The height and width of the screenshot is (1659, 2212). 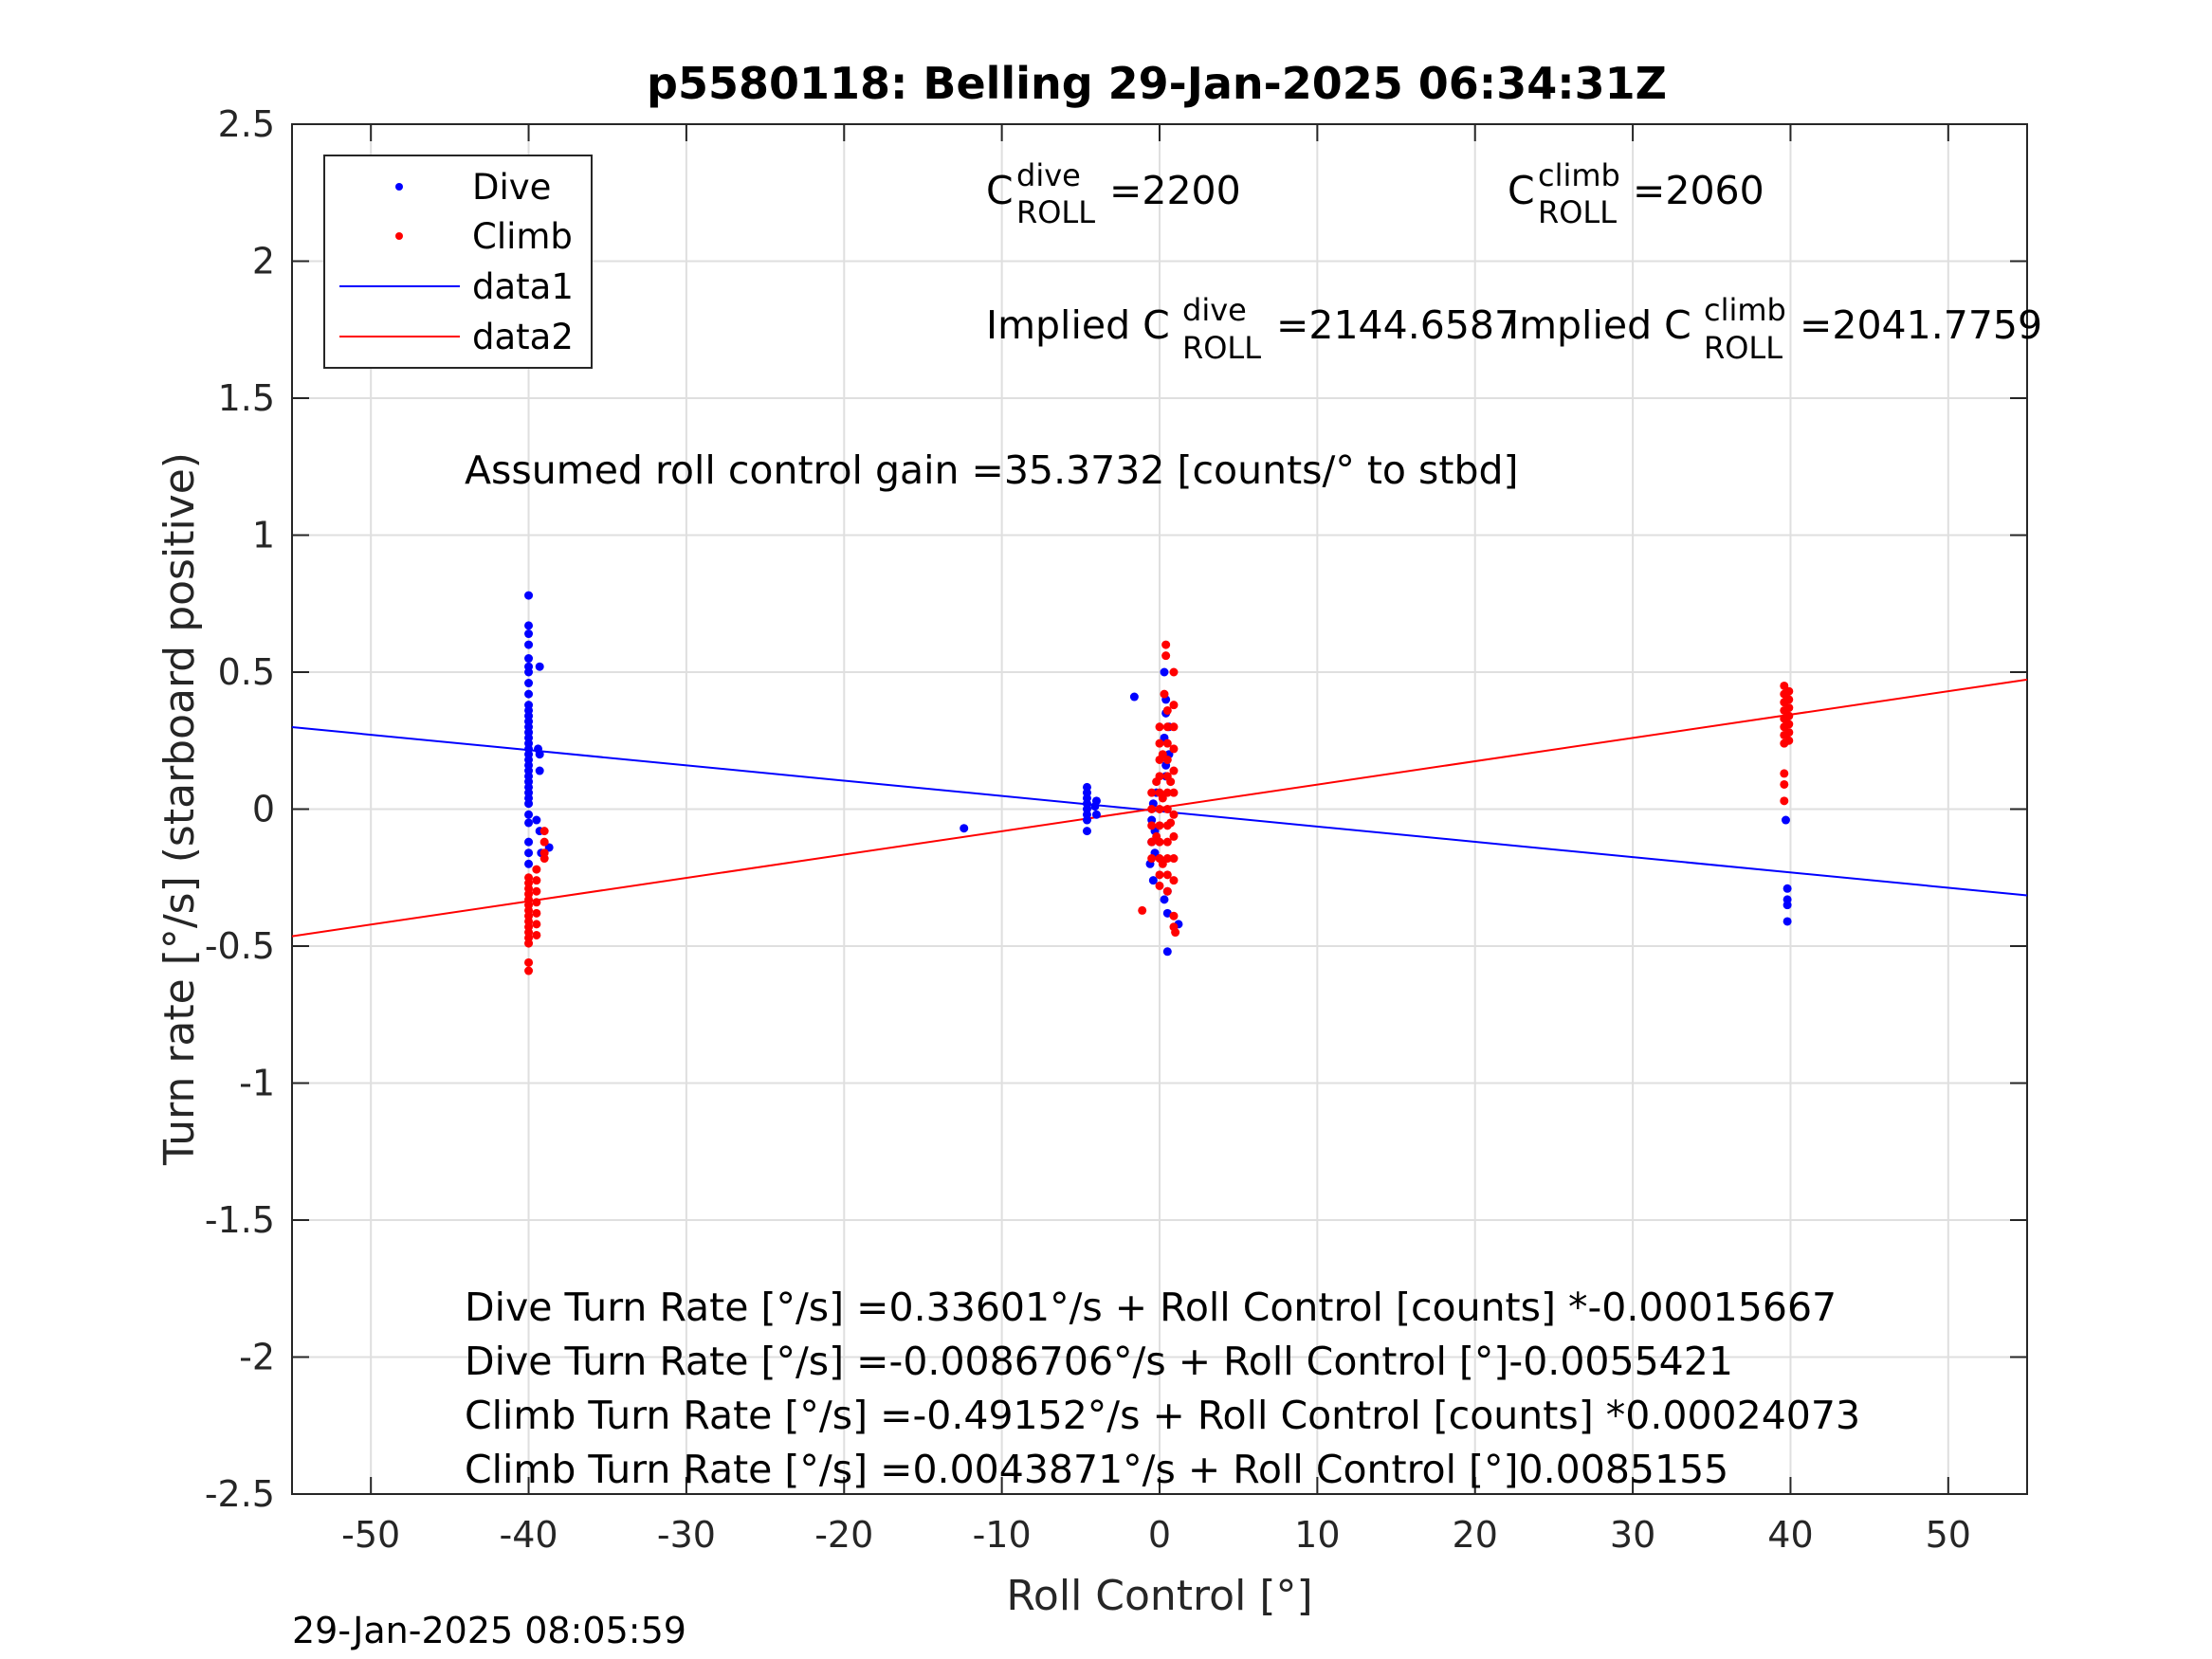 What do you see at coordinates (1577, 212) in the screenshot?
I see `c-roll-climb-sub: ROLL` at bounding box center [1577, 212].